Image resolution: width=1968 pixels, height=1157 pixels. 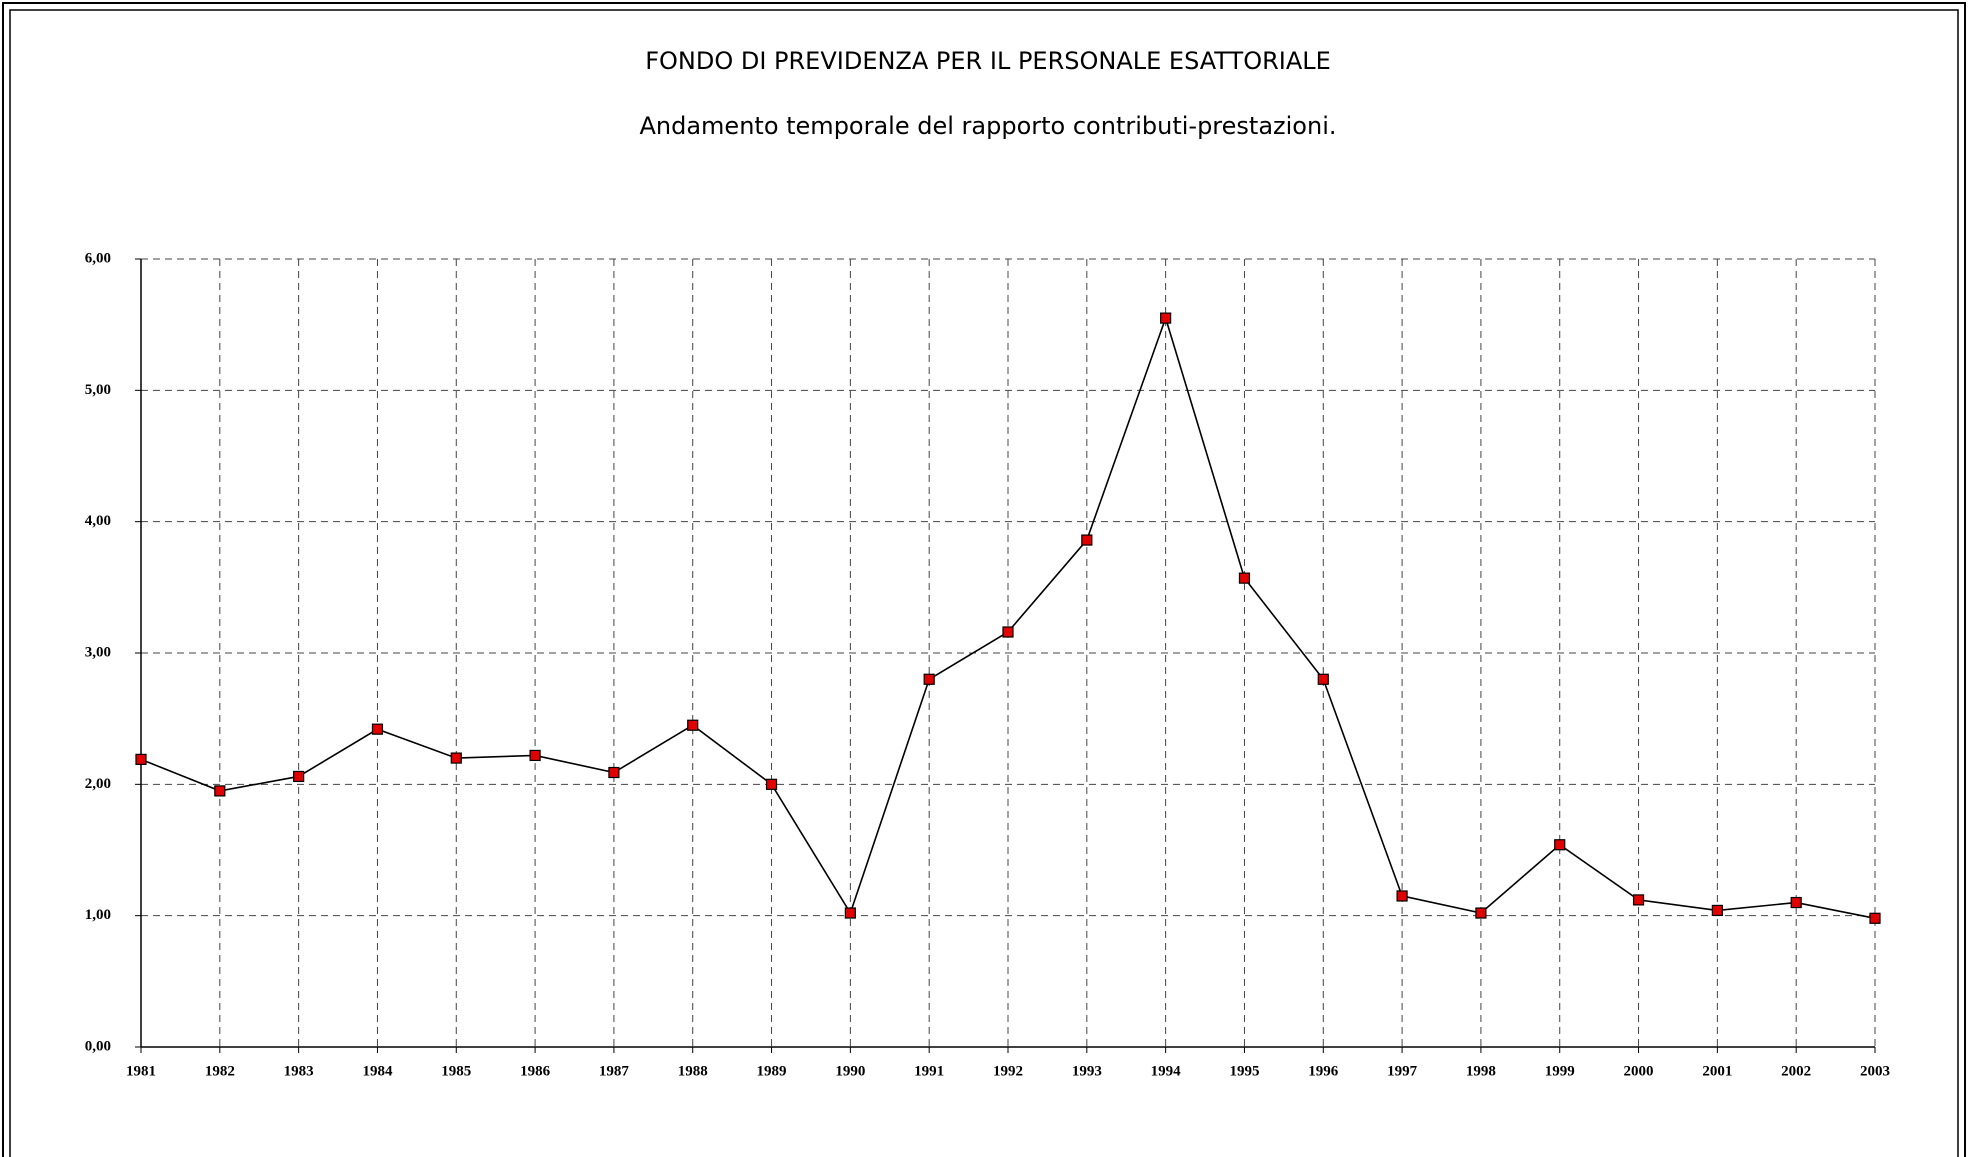 What do you see at coordinates (1008, 1071) in the screenshot?
I see `x-tick-label: 1992` at bounding box center [1008, 1071].